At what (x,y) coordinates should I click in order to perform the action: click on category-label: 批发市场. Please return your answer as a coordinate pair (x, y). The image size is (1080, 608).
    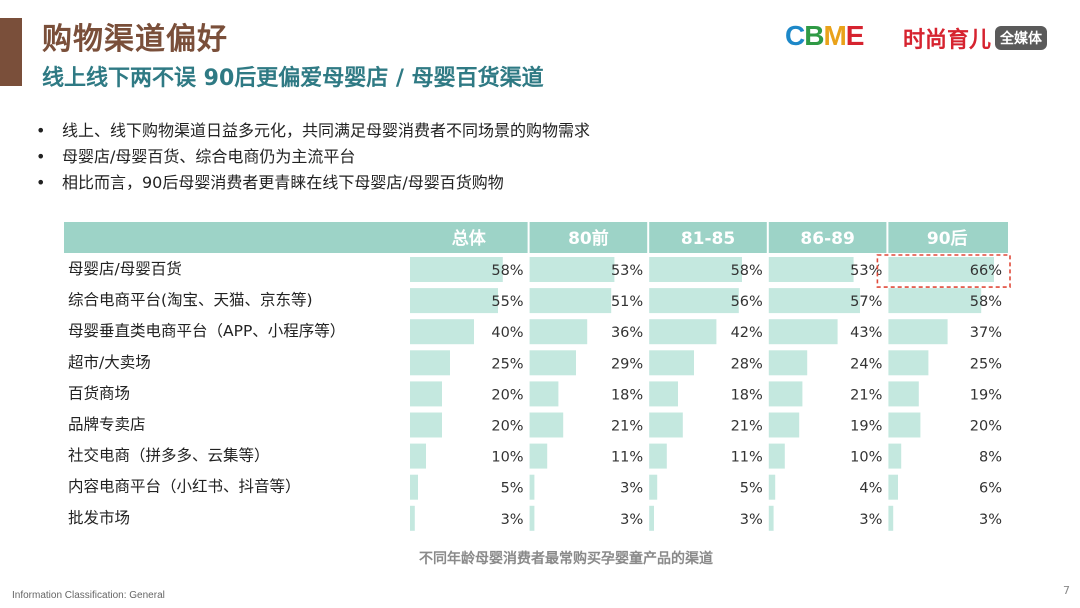
    Looking at the image, I should click on (99, 518).